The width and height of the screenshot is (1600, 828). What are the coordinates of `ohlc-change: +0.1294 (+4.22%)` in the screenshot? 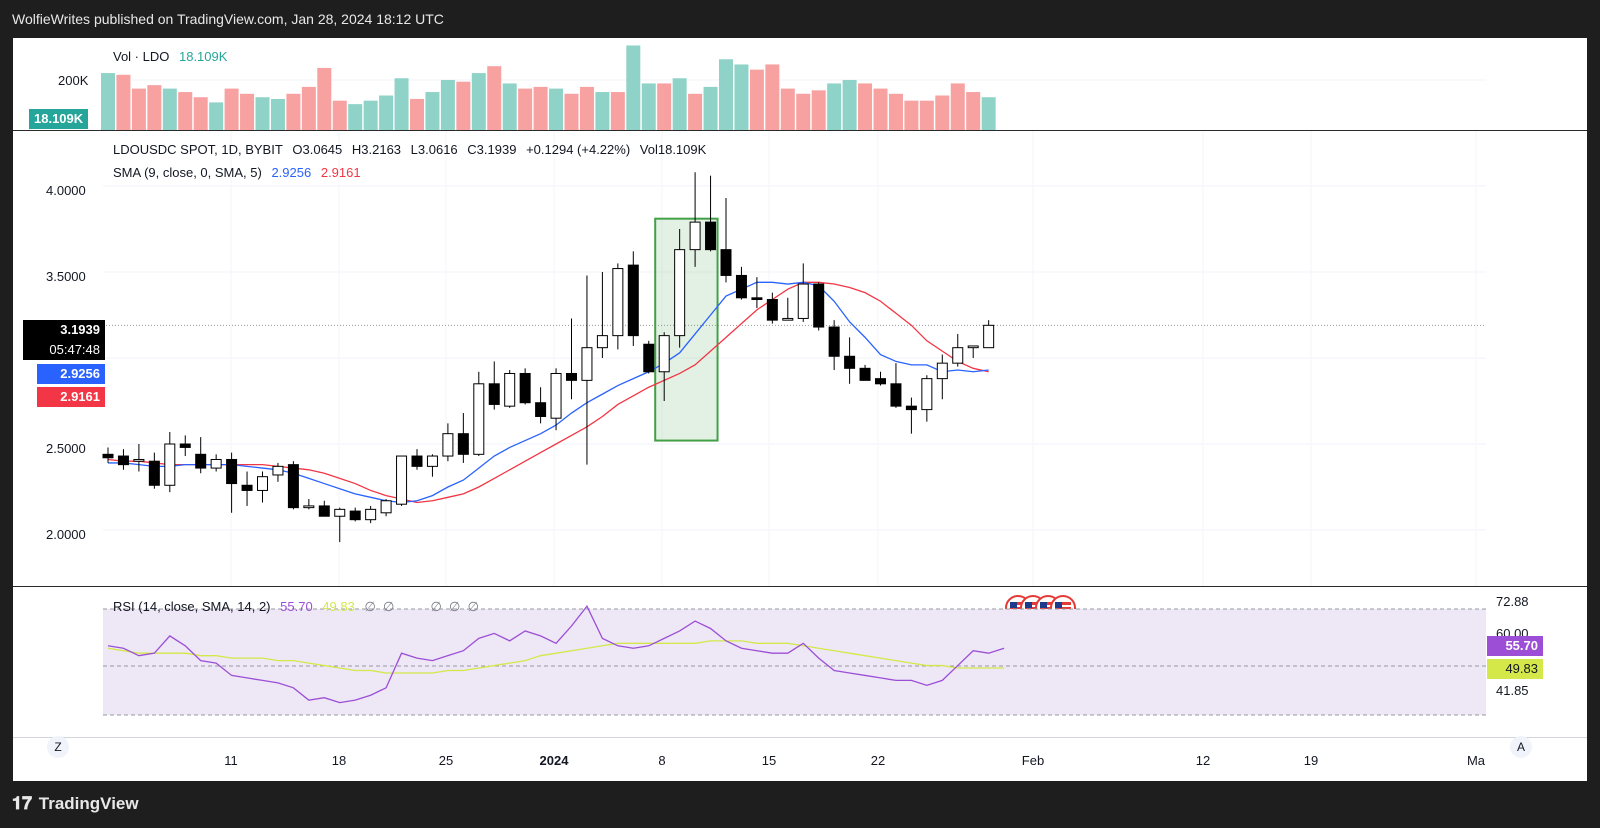 It's located at (578, 149).